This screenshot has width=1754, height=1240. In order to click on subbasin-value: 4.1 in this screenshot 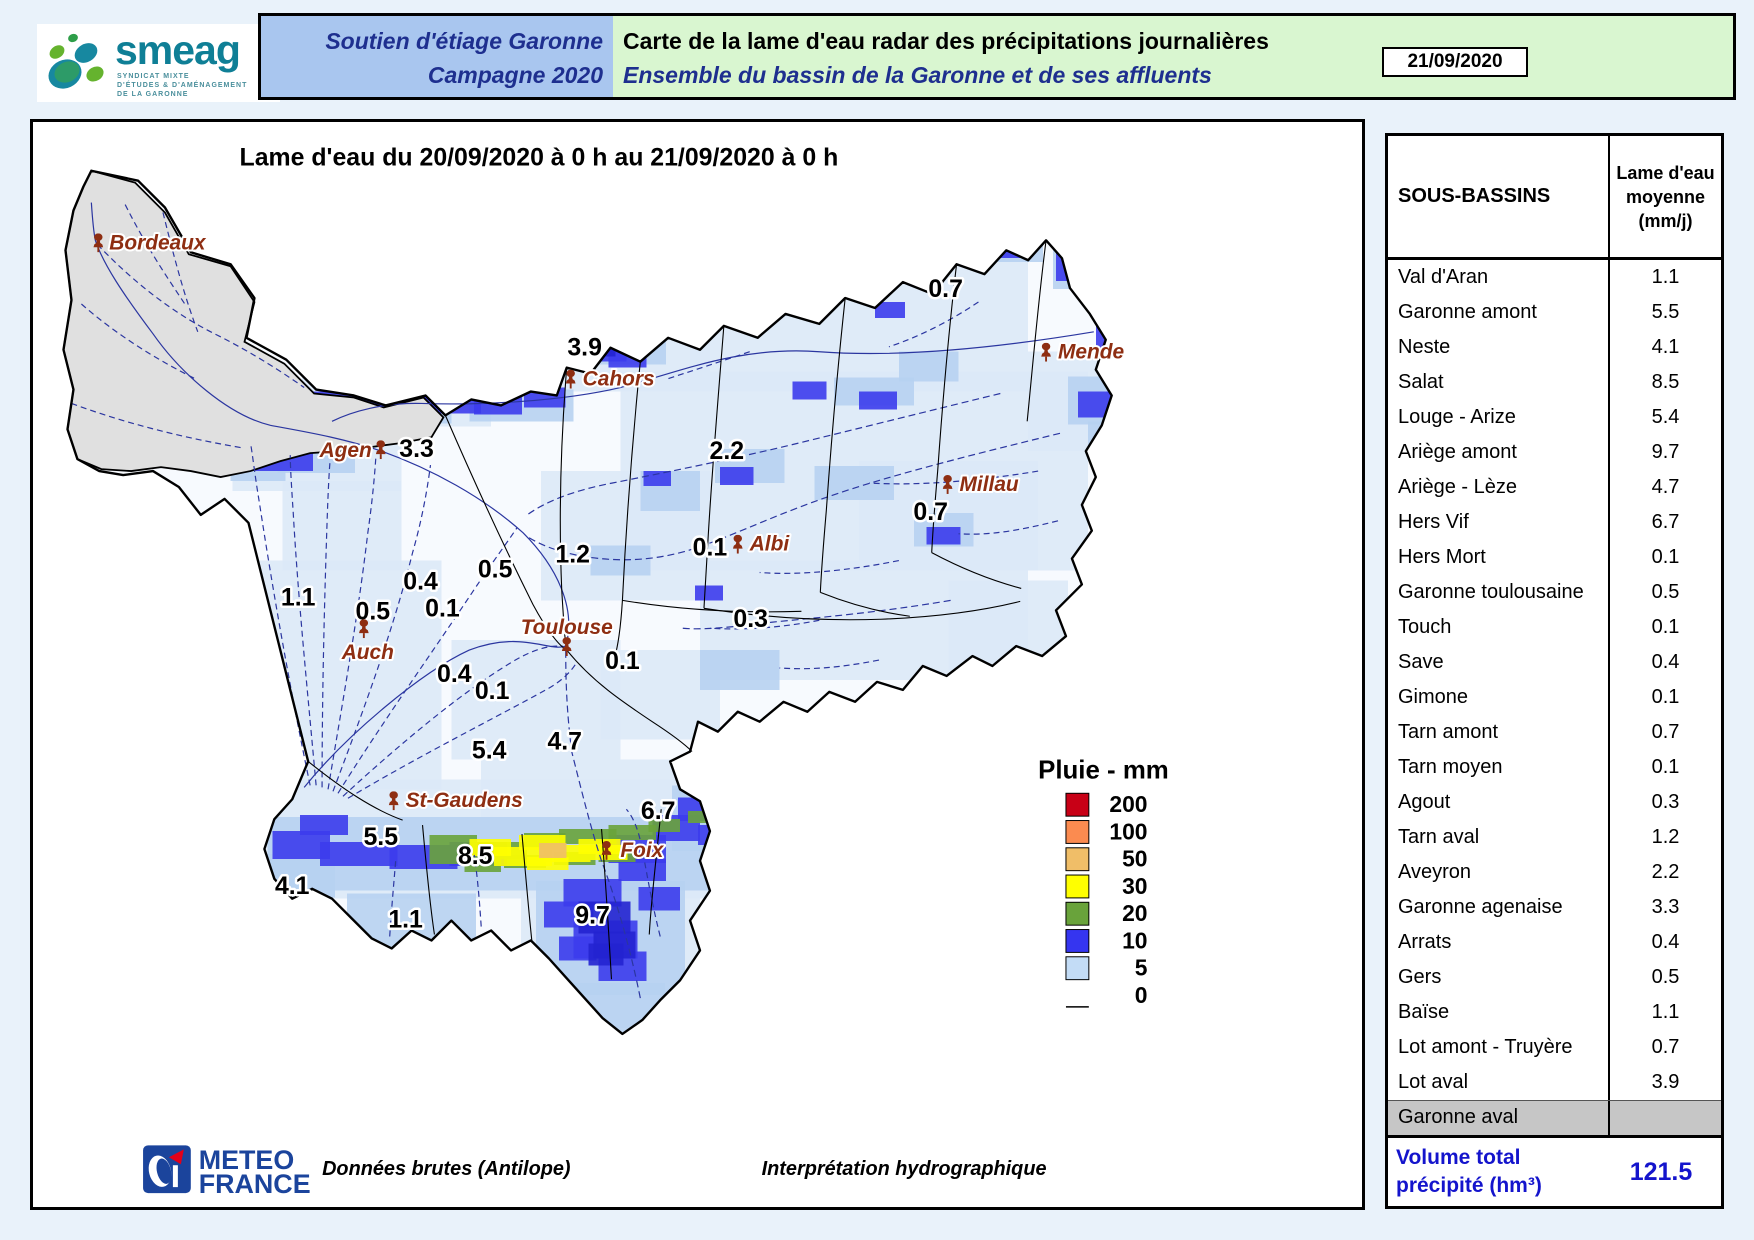, I will do `click(1665, 347)`.